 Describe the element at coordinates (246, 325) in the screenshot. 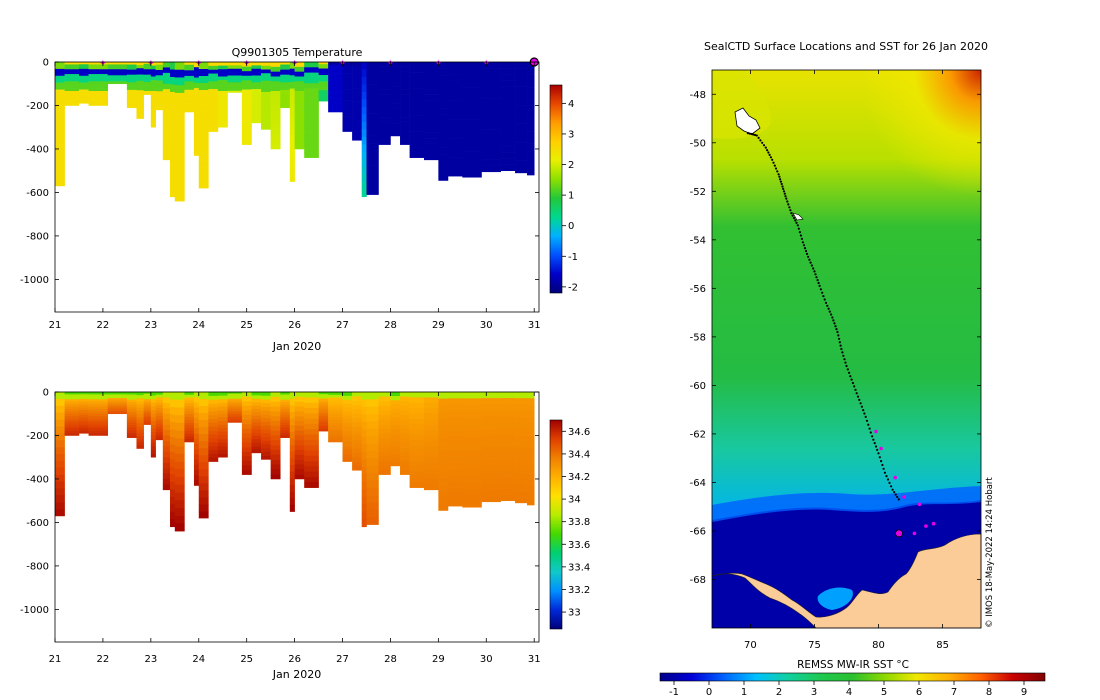

I see `x-tick-label: 25` at that location.